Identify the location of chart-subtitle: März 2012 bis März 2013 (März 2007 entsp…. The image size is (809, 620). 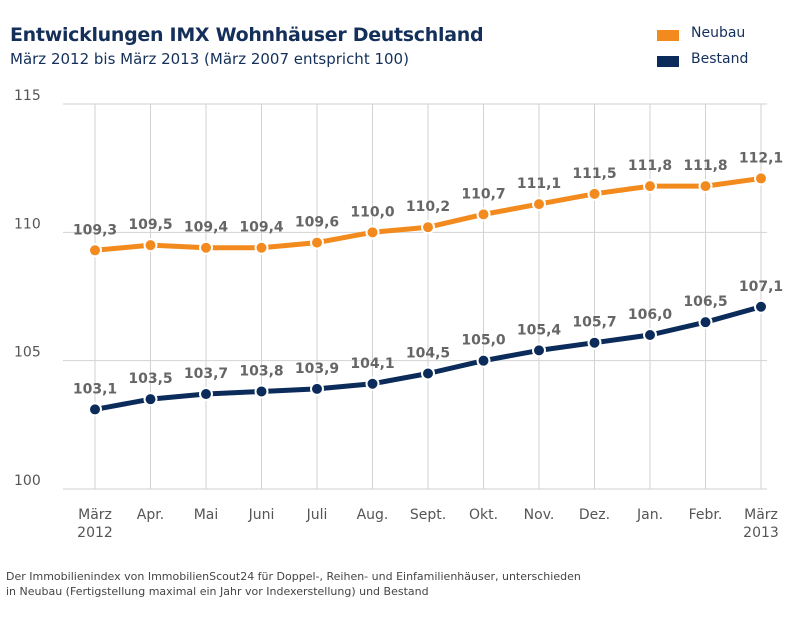
(209, 59).